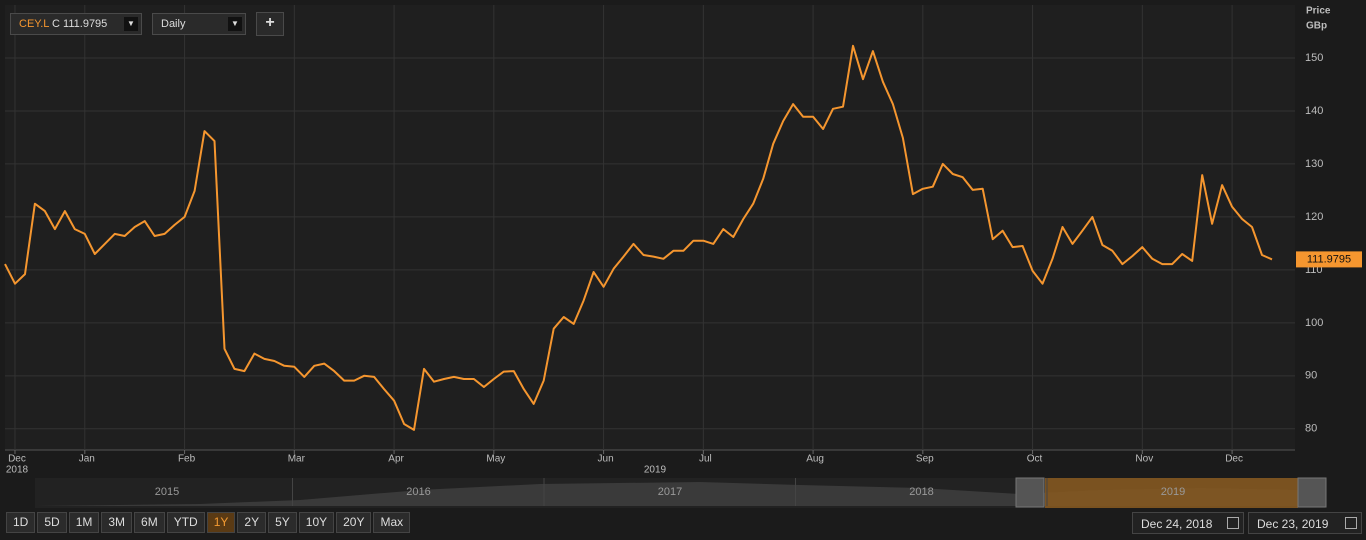 Image resolution: width=1366 pixels, height=540 pixels. Describe the element at coordinates (56, 24) in the screenshot. I see `close-prefix: C` at that location.